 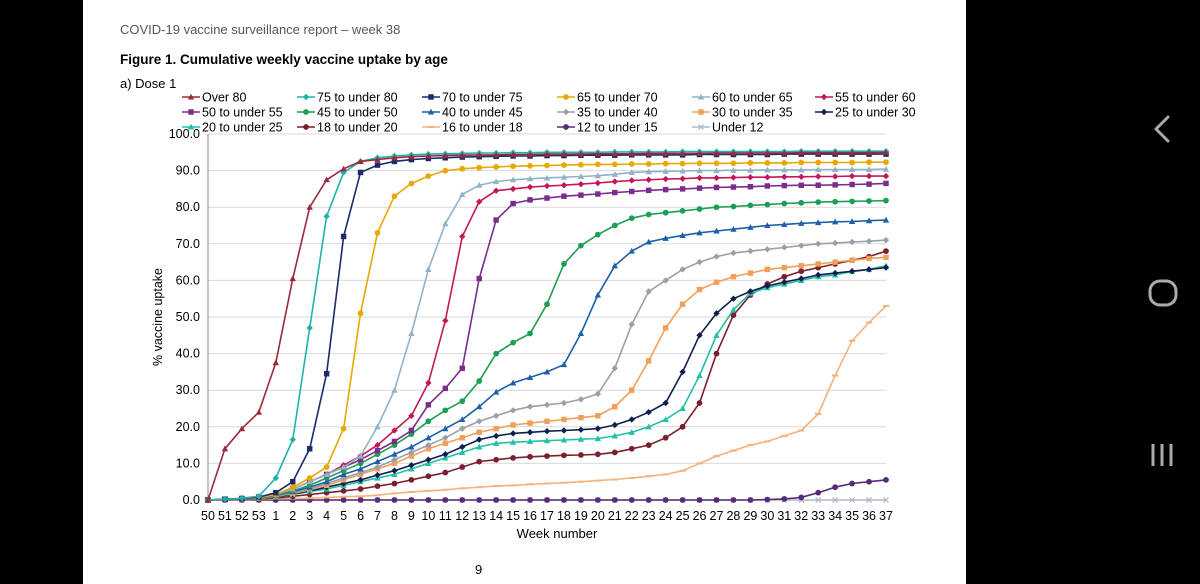 I want to click on x-tick-label: 23, so click(x=649, y=516).